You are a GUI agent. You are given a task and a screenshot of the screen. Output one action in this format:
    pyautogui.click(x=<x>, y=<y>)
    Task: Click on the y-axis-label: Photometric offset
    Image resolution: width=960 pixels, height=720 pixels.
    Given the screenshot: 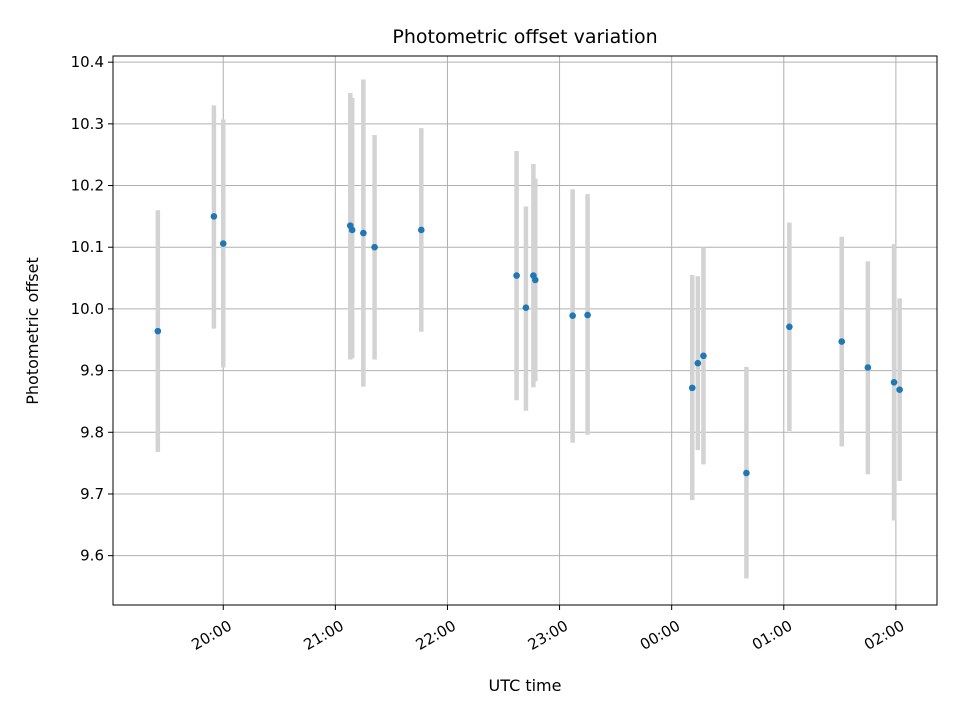 What is the action you would take?
    pyautogui.click(x=32, y=331)
    